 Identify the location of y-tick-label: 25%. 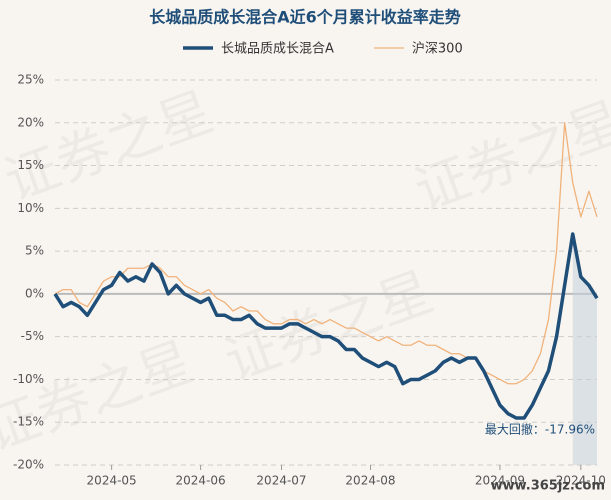
(30, 80).